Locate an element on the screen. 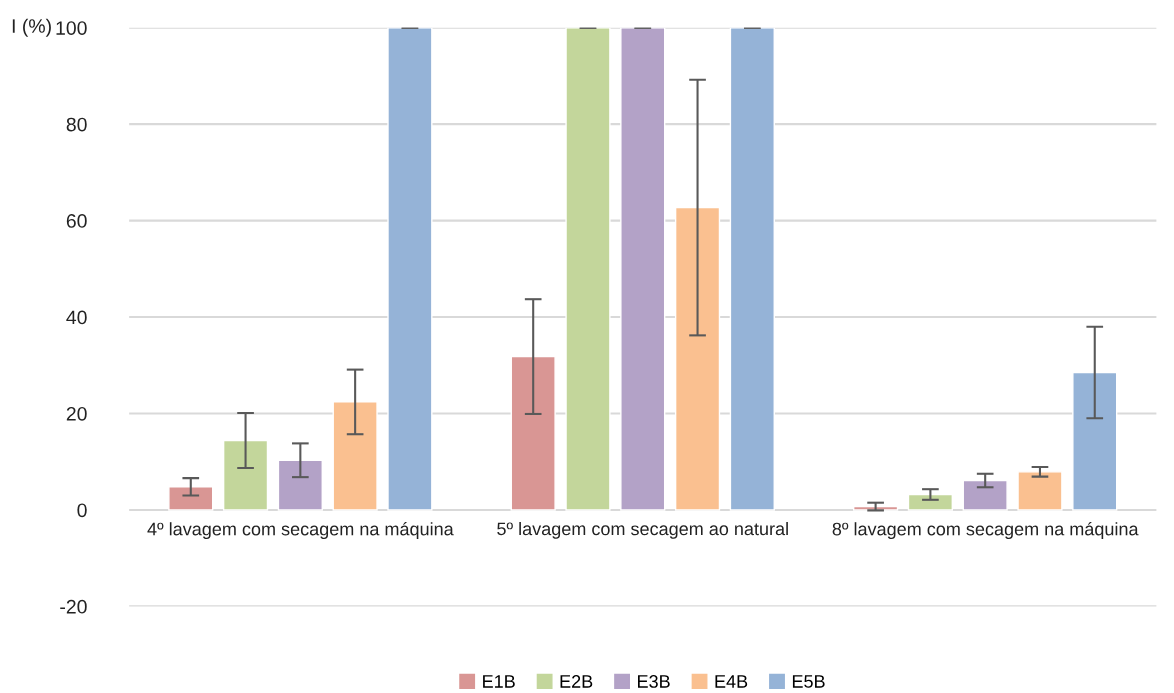  legend-label: E2B is located at coordinates (576, 681).